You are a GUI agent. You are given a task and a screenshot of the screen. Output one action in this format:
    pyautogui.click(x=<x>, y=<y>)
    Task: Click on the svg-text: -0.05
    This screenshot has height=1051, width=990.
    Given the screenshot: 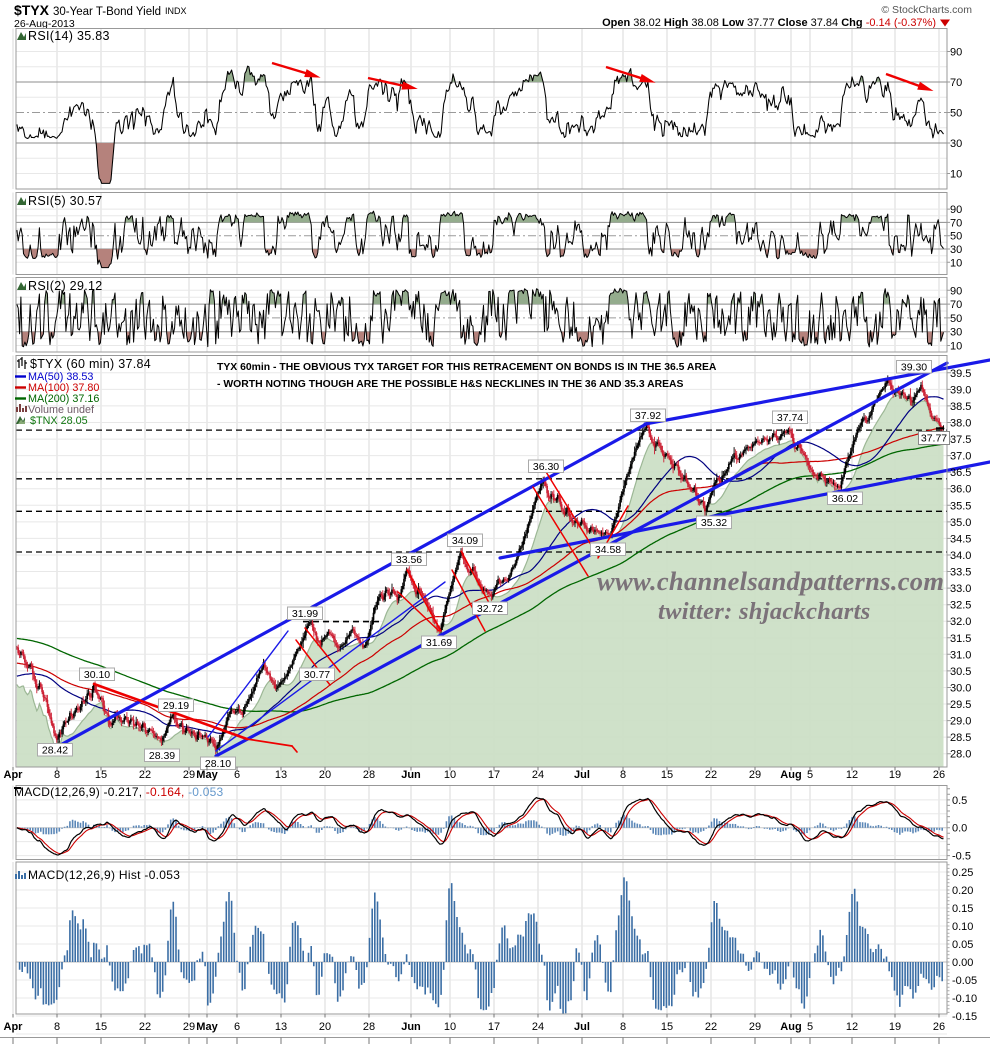 What is the action you would take?
    pyautogui.click(x=964, y=981)
    